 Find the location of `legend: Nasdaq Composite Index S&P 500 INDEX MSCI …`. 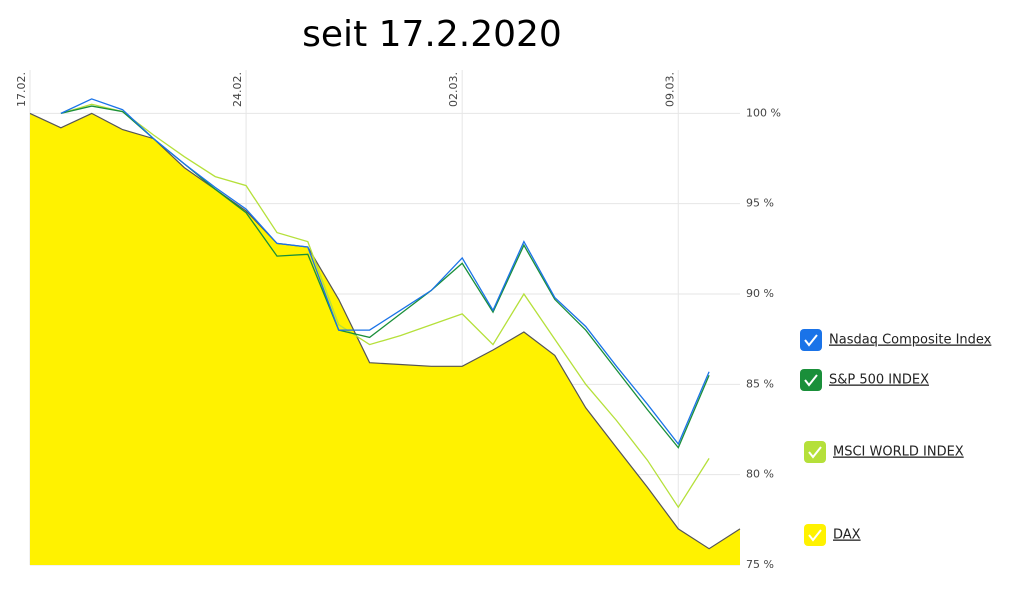

legend: Nasdaq Composite Index S&P 500 INDEX MSCI … is located at coordinates (896, 437).